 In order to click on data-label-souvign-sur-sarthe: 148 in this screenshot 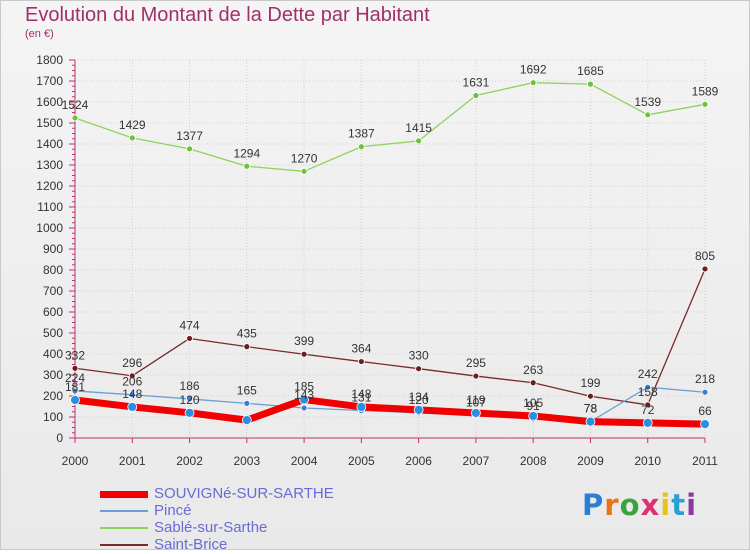, I will do `click(361, 394)`.